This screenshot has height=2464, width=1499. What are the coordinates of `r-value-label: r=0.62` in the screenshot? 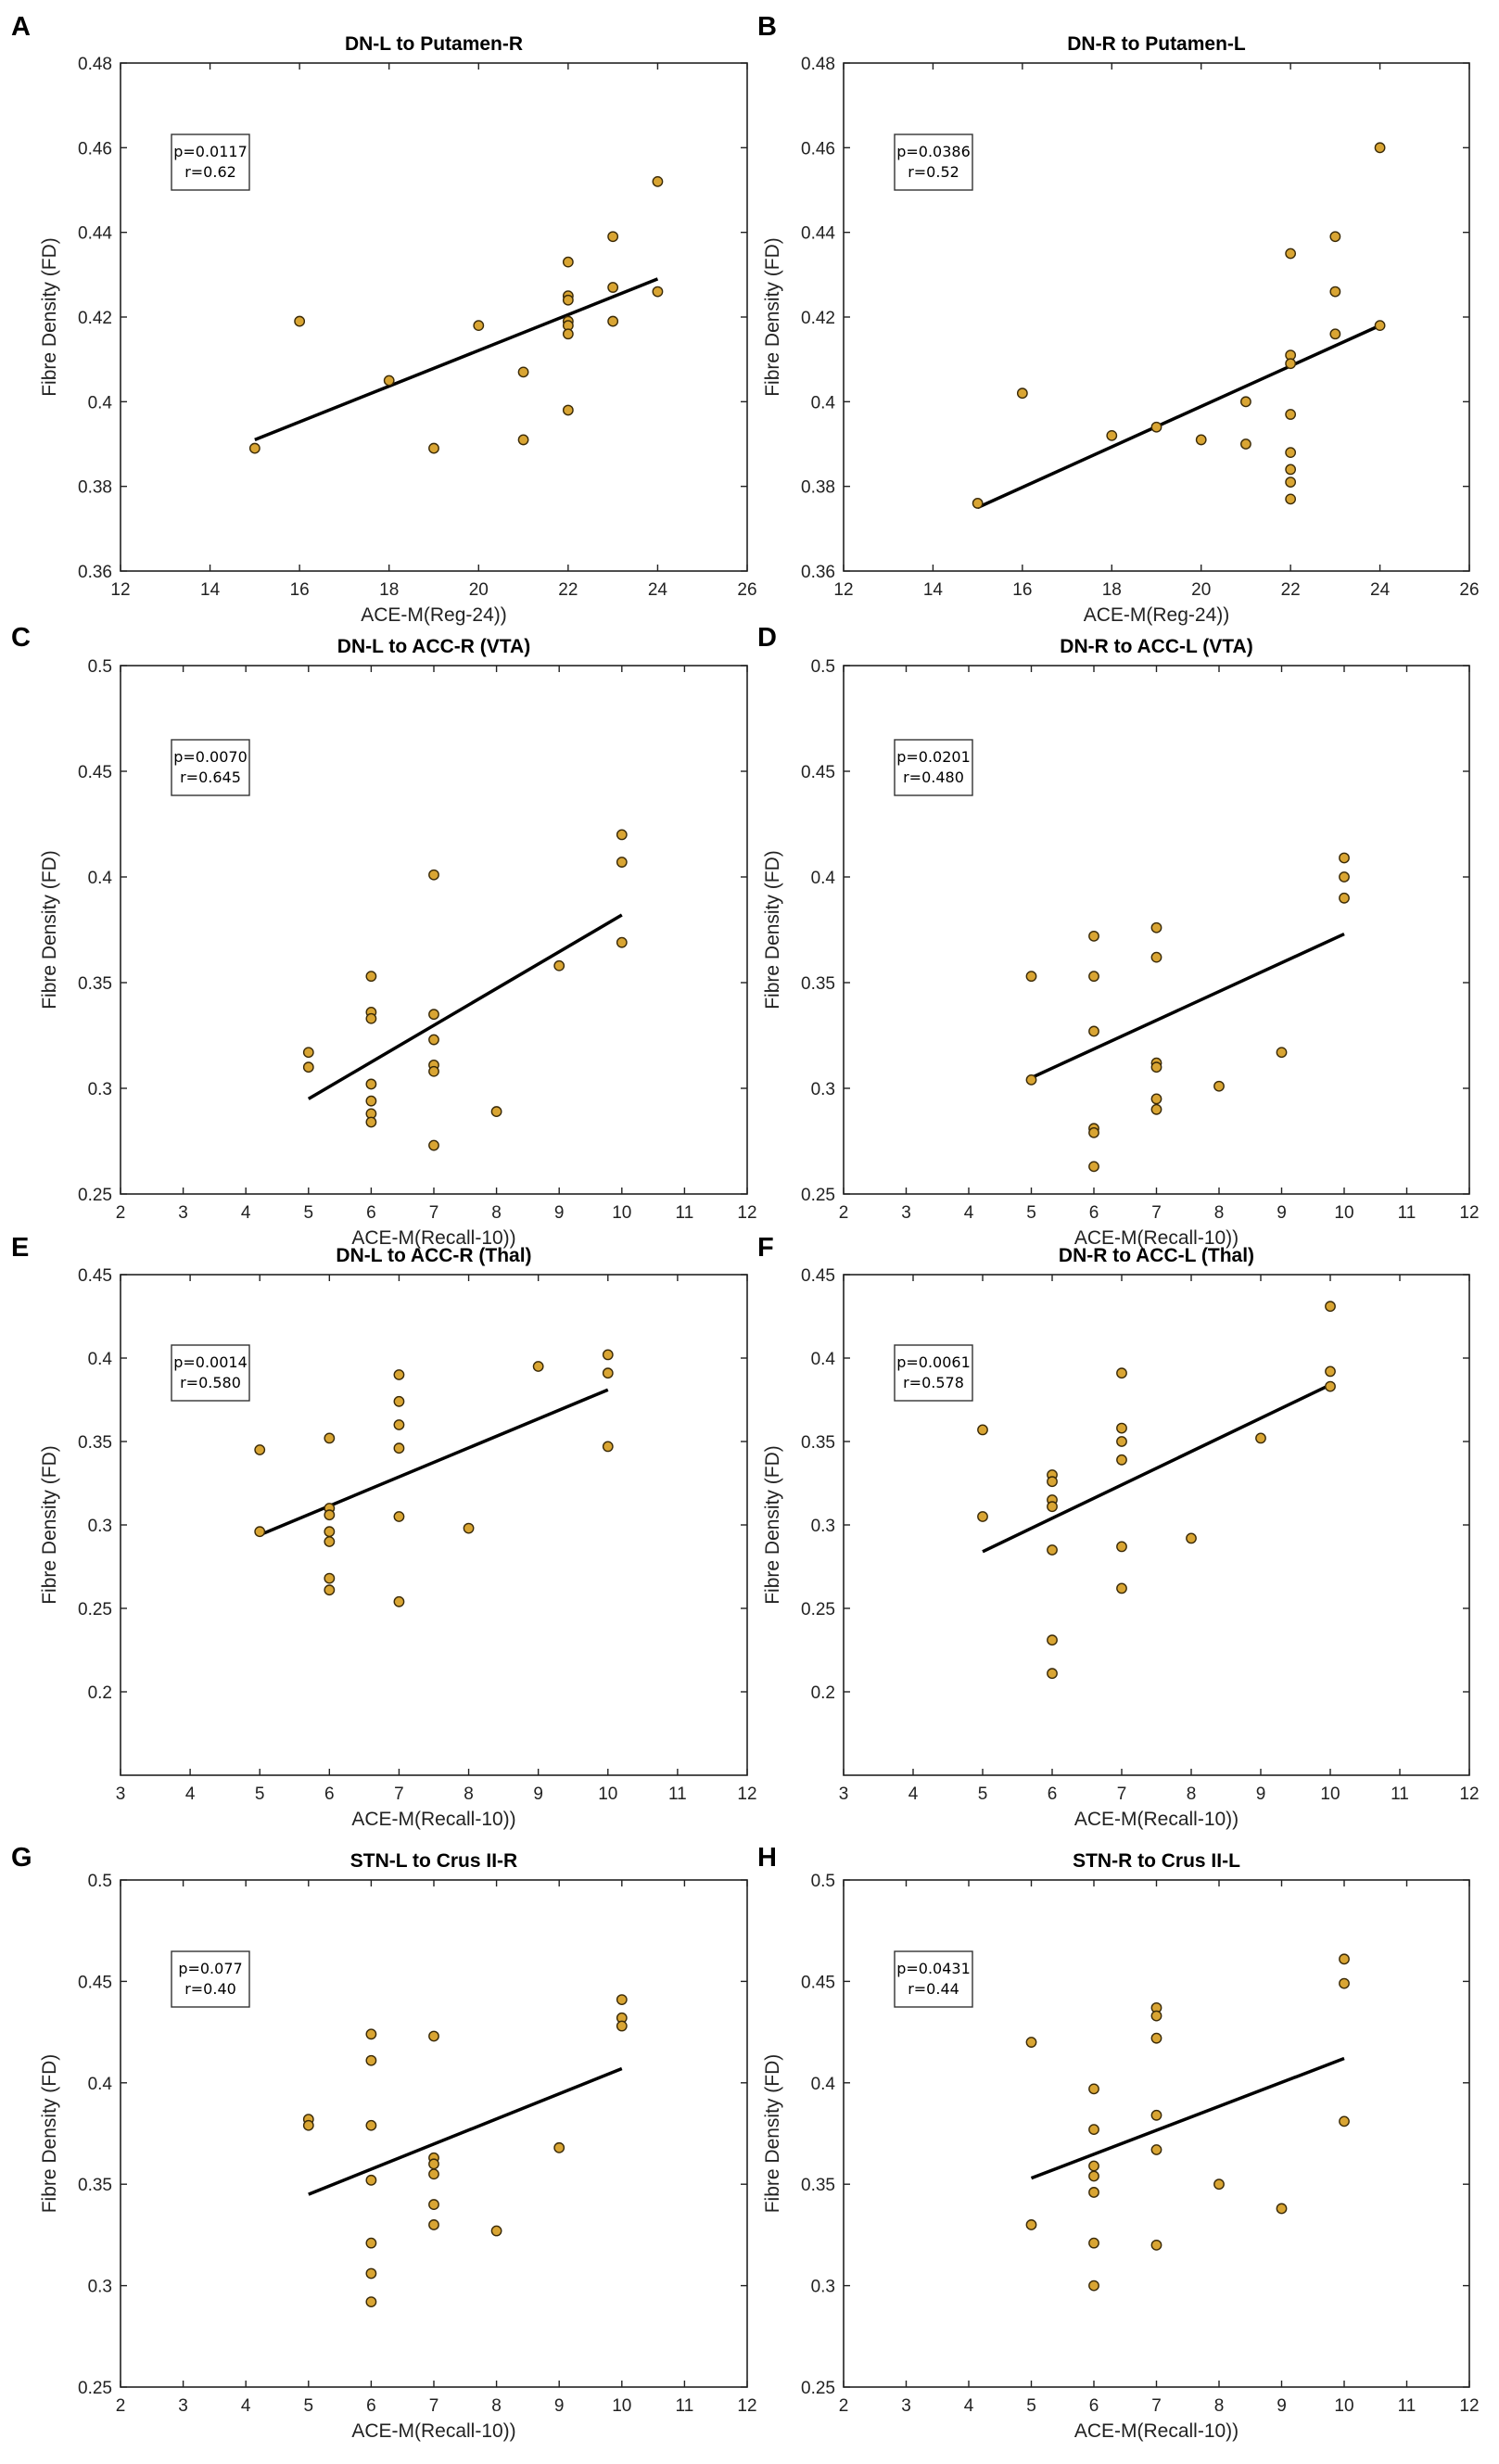 It's located at (210, 172).